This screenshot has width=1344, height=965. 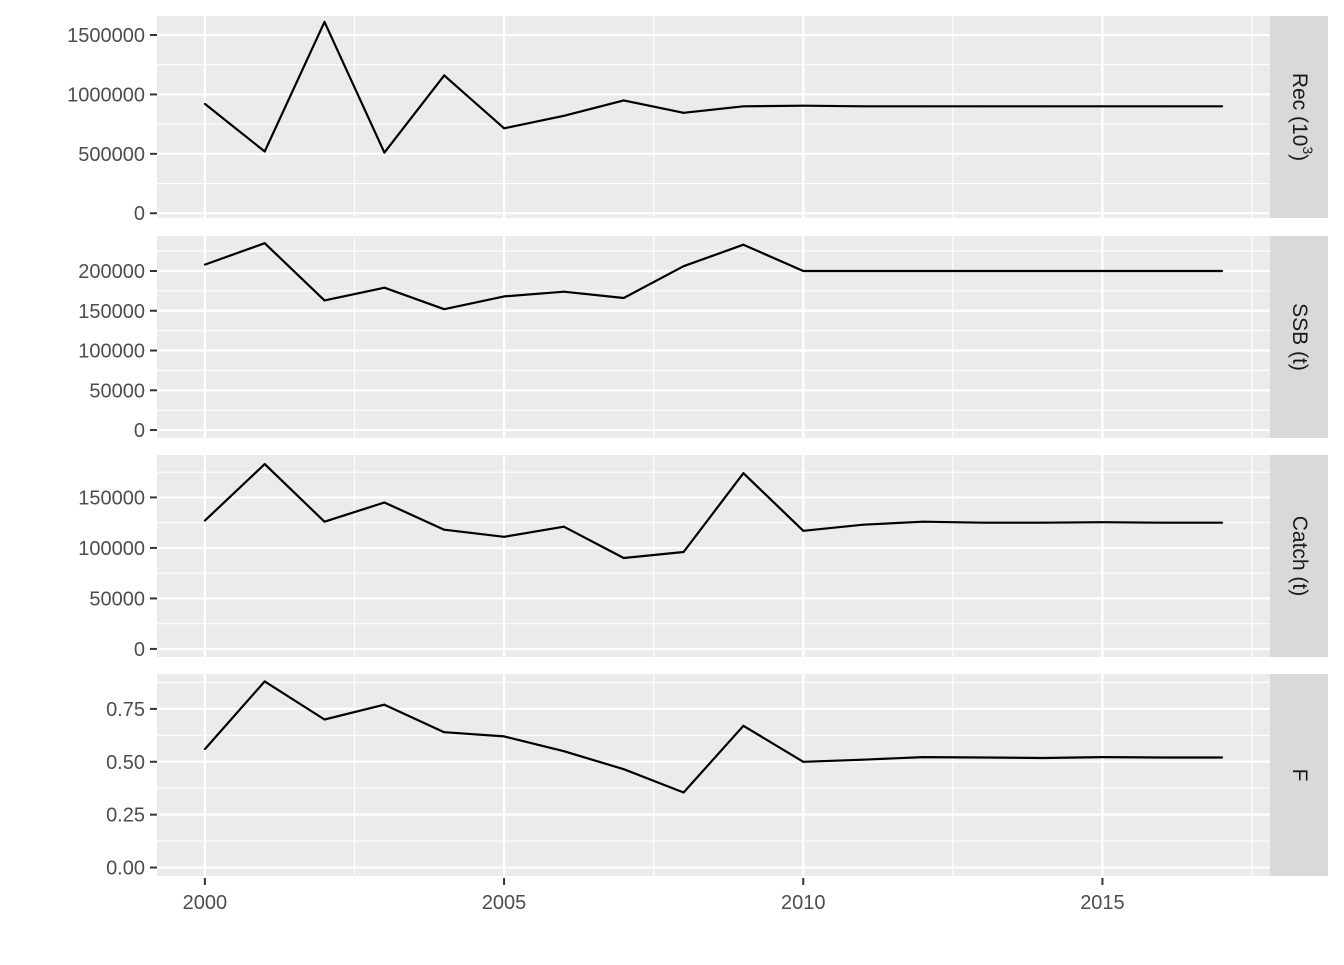 I want to click on y-tick-label: 200000, so click(x=111, y=272).